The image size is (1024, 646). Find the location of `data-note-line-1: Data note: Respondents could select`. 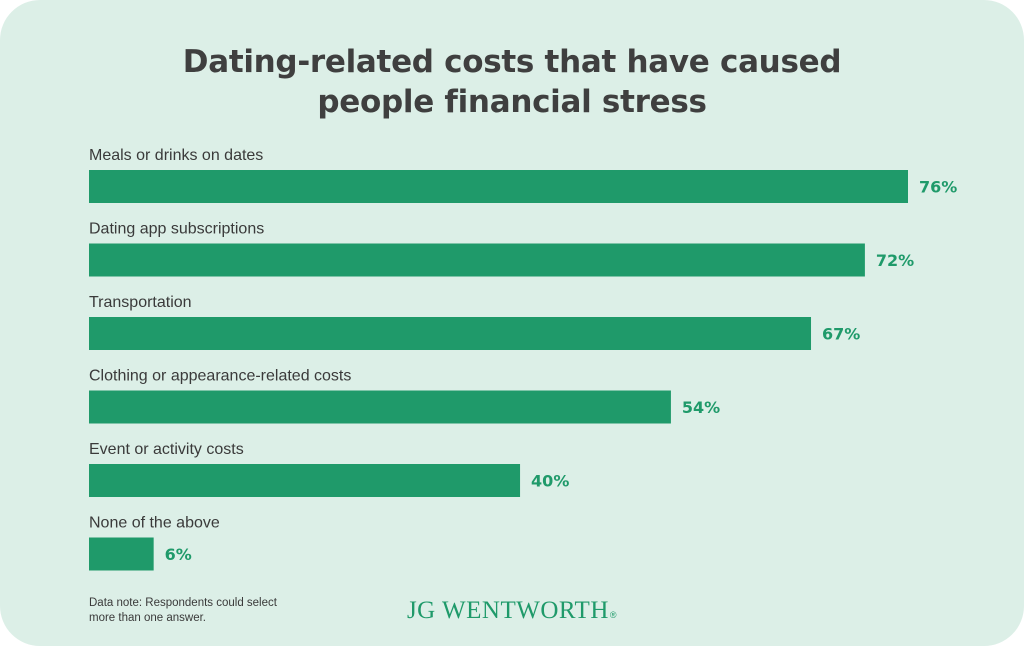

data-note-line-1: Data note: Respondents could select is located at coordinates (183, 603).